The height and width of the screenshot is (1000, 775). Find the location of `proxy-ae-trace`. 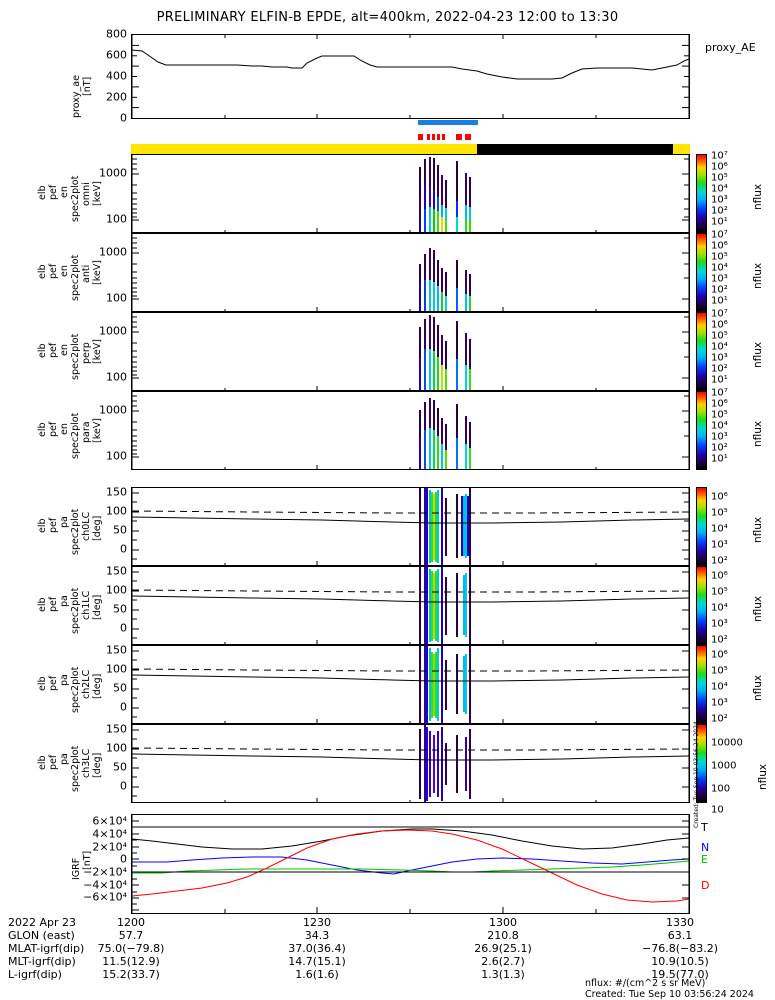

proxy-ae-trace is located at coordinates (410, 76).